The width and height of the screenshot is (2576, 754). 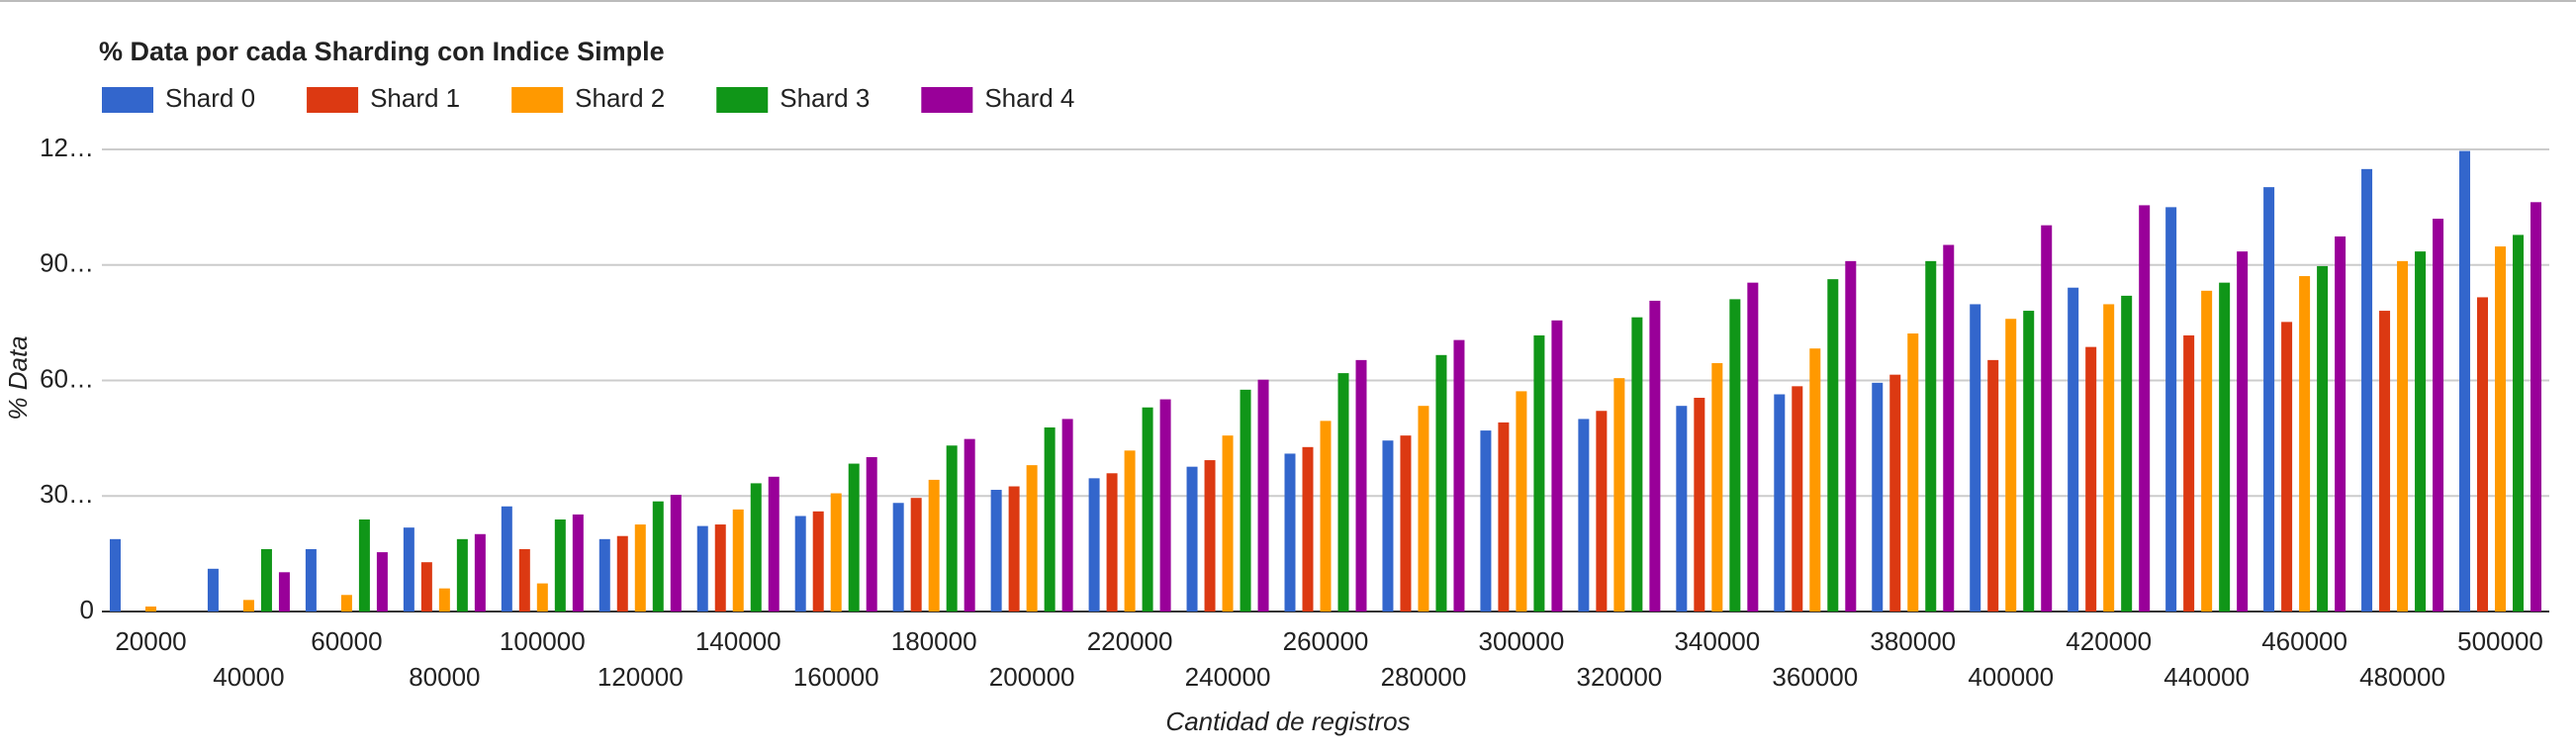 I want to click on x-tick-label: 440000, so click(x=2206, y=677).